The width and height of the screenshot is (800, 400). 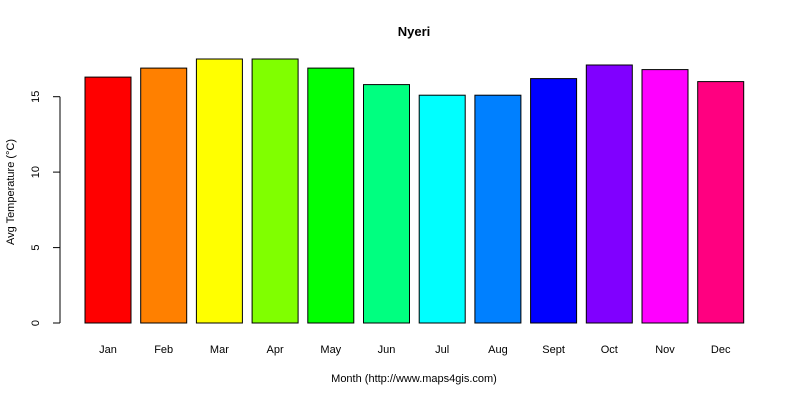 What do you see at coordinates (36, 97) in the screenshot?
I see `y-tick-label-15: 15` at bounding box center [36, 97].